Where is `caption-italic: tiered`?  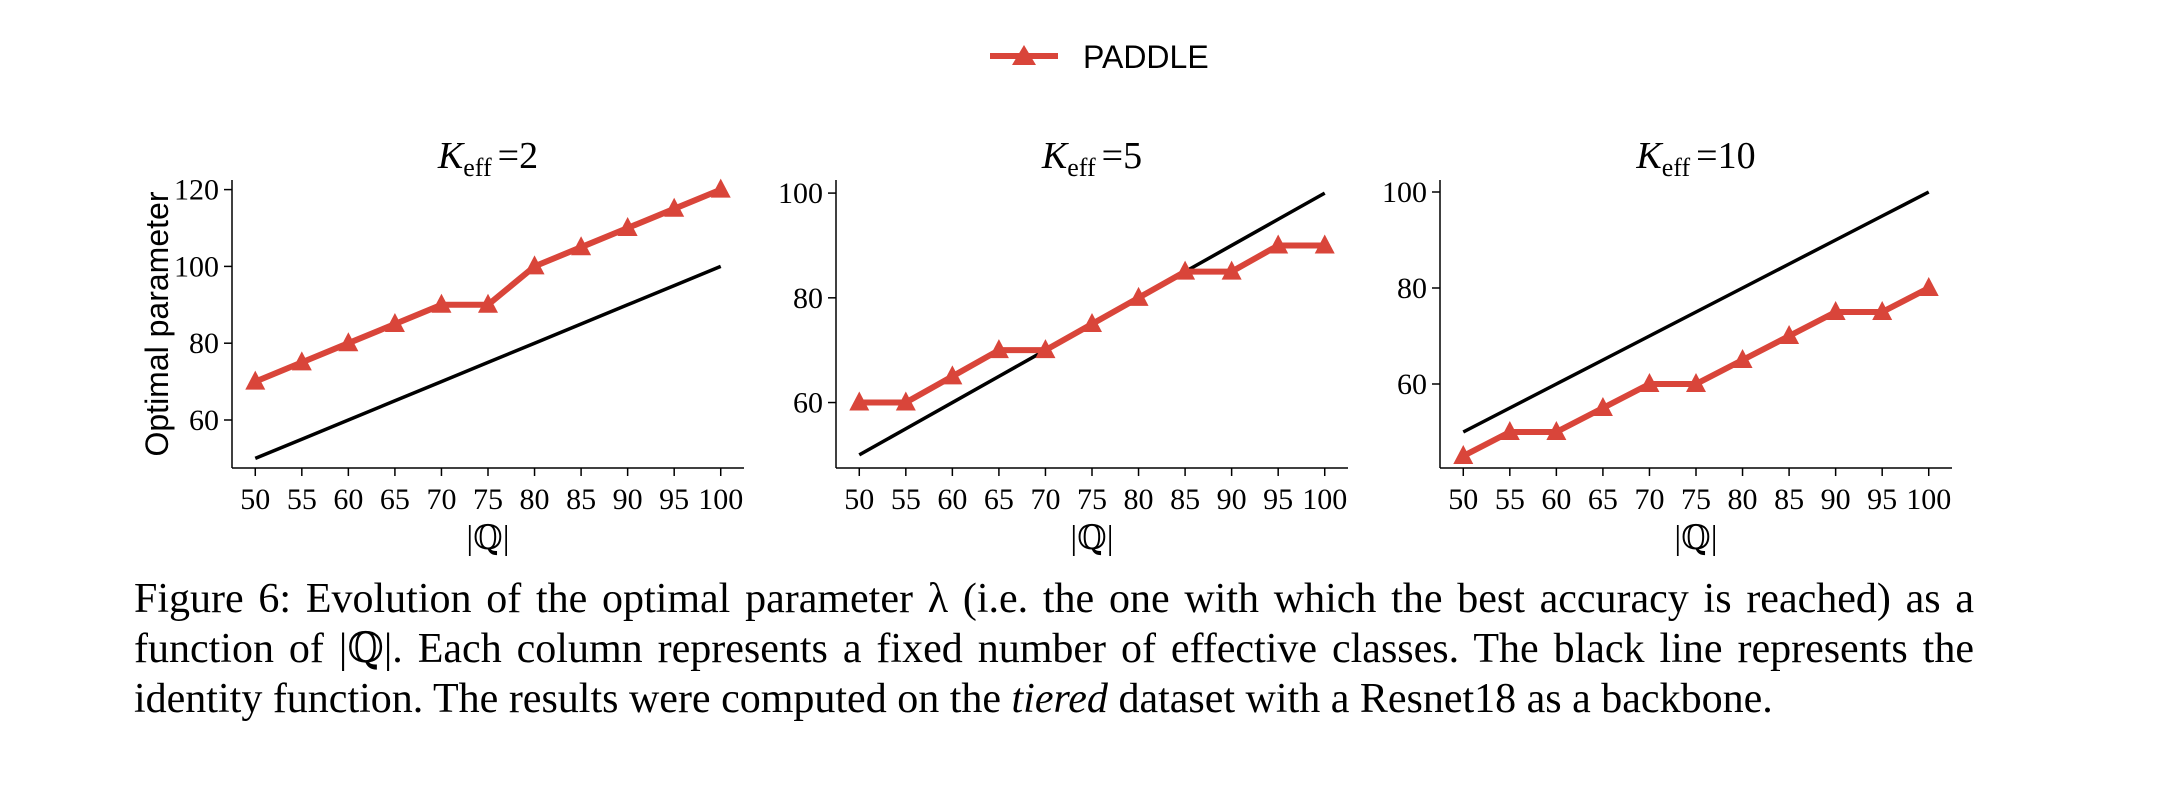 caption-italic: tiered is located at coordinates (1059, 699).